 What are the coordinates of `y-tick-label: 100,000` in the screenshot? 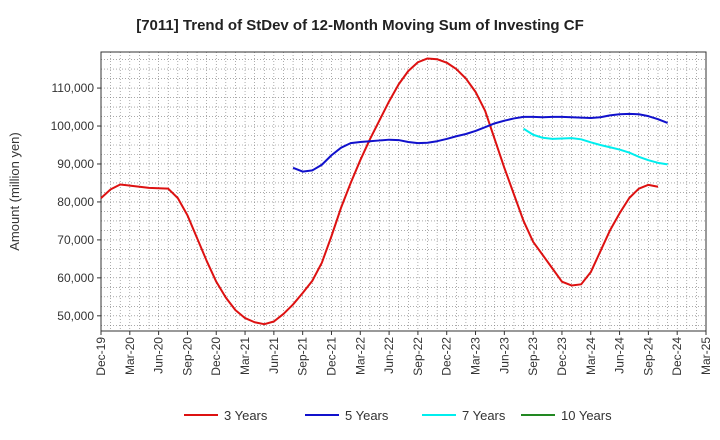 It's located at (73, 126).